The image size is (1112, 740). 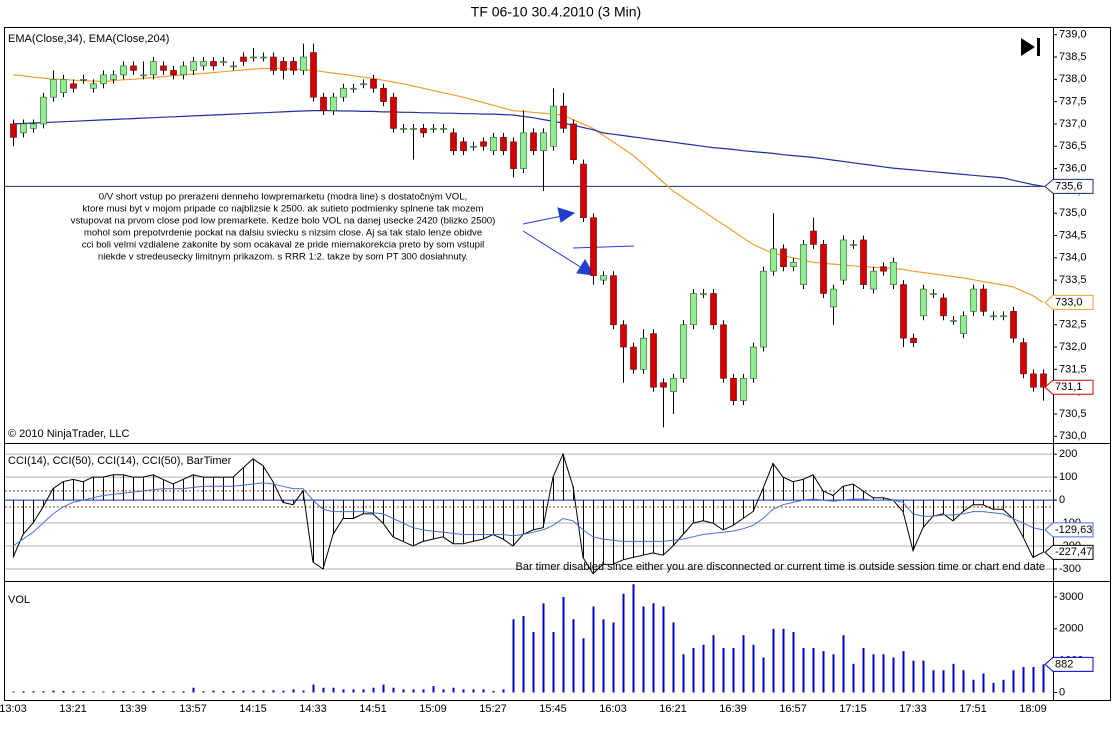 I want to click on y-tick-label: 3000, so click(x=1071, y=597).